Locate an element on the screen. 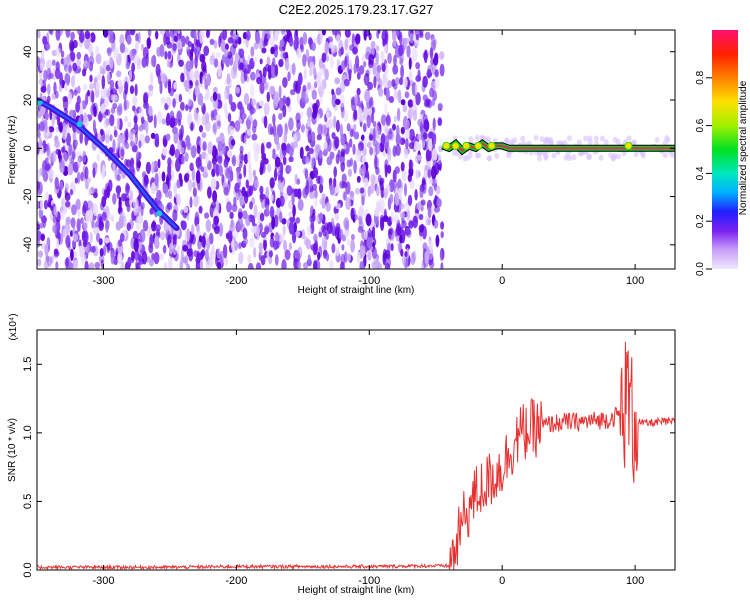 The image size is (750, 600). y-tick-label: -40 is located at coordinates (28, 245).